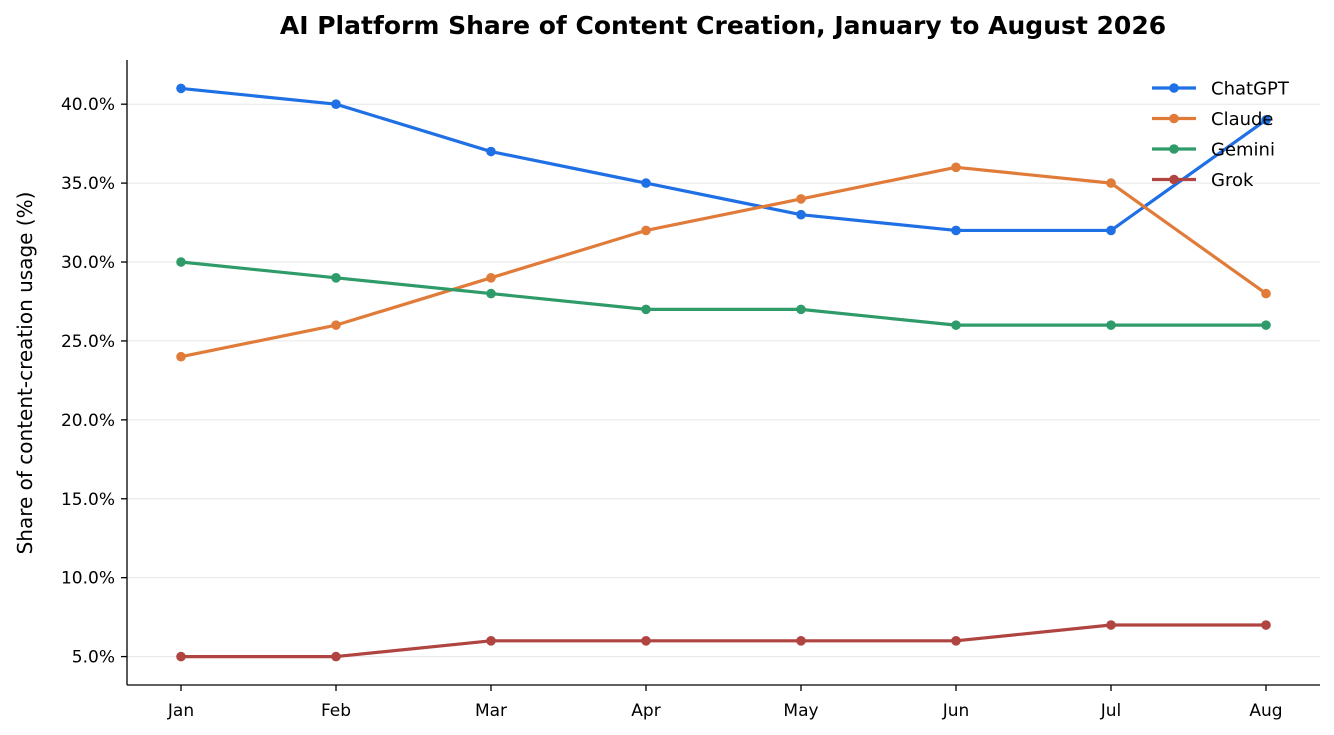  What do you see at coordinates (88, 342) in the screenshot?
I see `y-tick-label: 25.0%` at bounding box center [88, 342].